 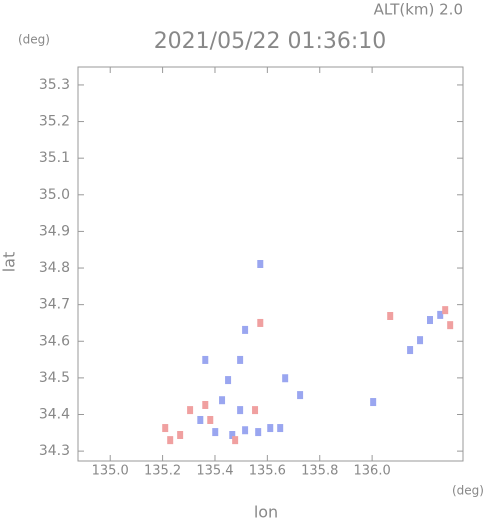 What do you see at coordinates (54, 414) in the screenshot?
I see `y-tick-label: 34.4` at bounding box center [54, 414].